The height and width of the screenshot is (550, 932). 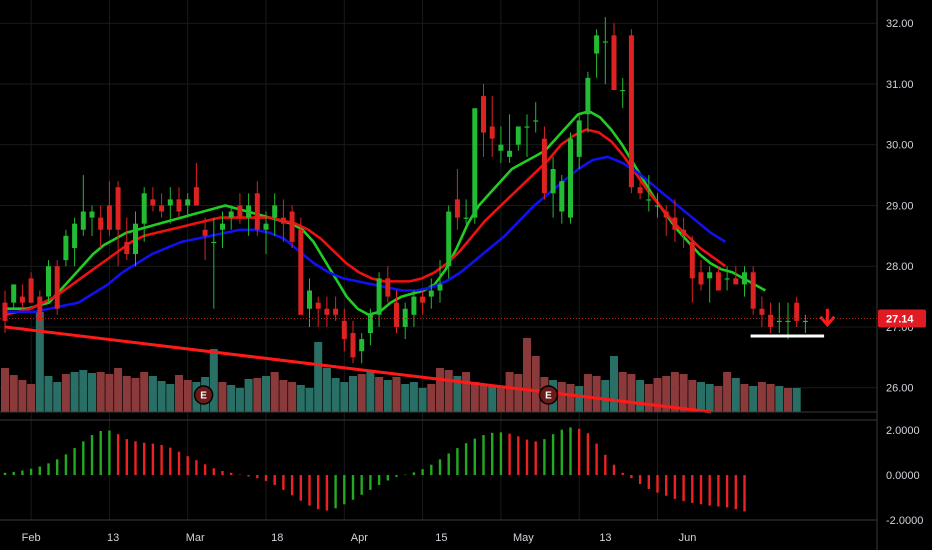 I want to click on oscillator-tick-label: 0.0000, so click(x=903, y=476).